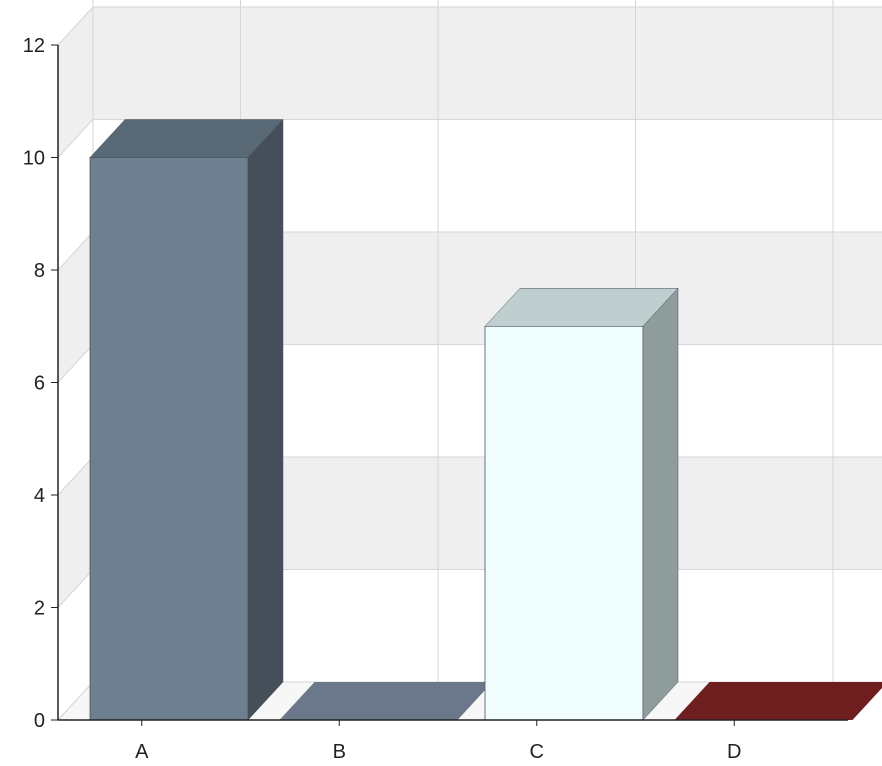  Describe the element at coordinates (537, 752) in the screenshot. I see `x-tick-label-c: C` at that location.